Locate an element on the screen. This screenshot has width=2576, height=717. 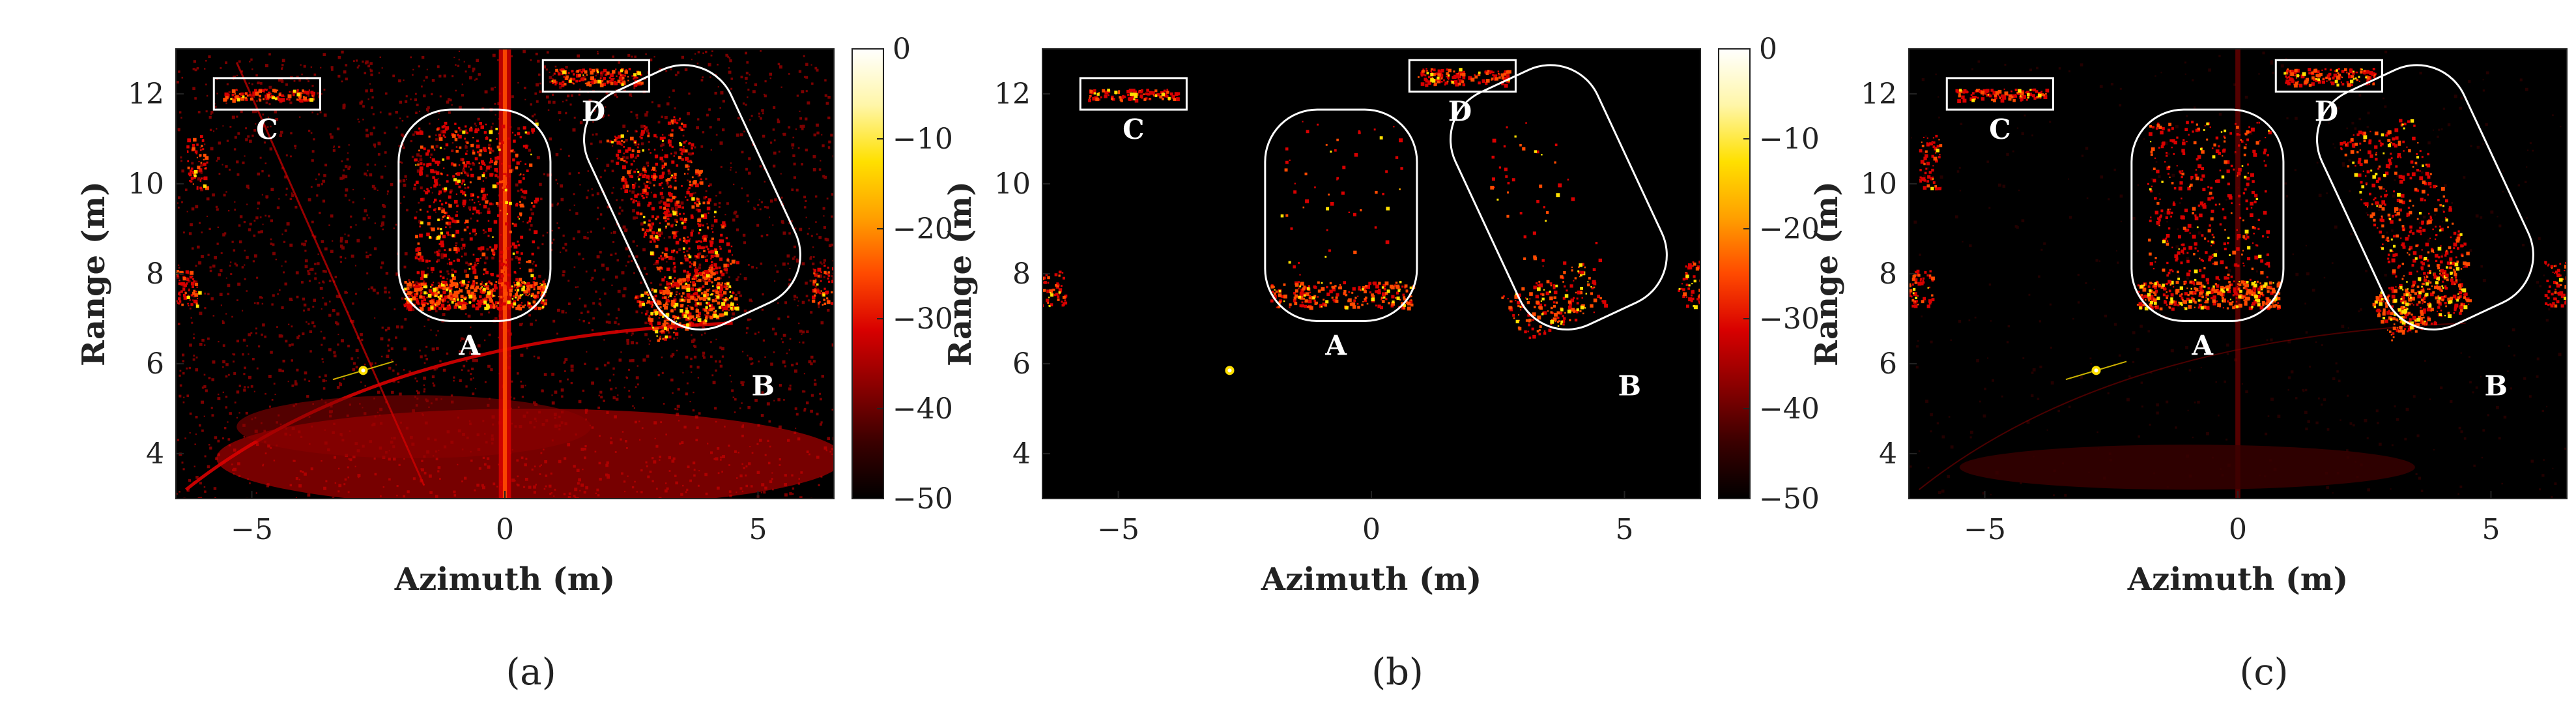
near-range-clutter-band is located at coordinates (2187, 467).